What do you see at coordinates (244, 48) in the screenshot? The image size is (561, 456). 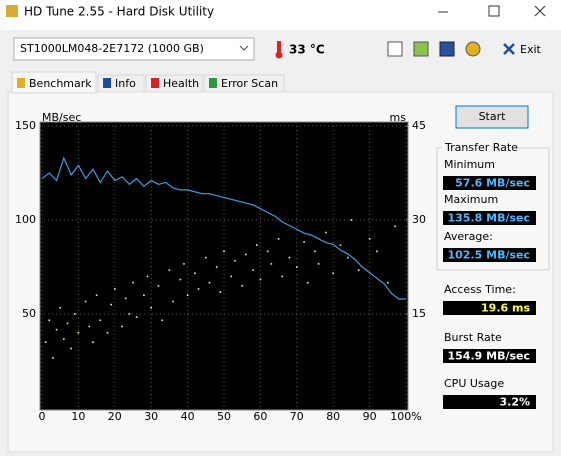 I see `dropdown-arrow` at bounding box center [244, 48].